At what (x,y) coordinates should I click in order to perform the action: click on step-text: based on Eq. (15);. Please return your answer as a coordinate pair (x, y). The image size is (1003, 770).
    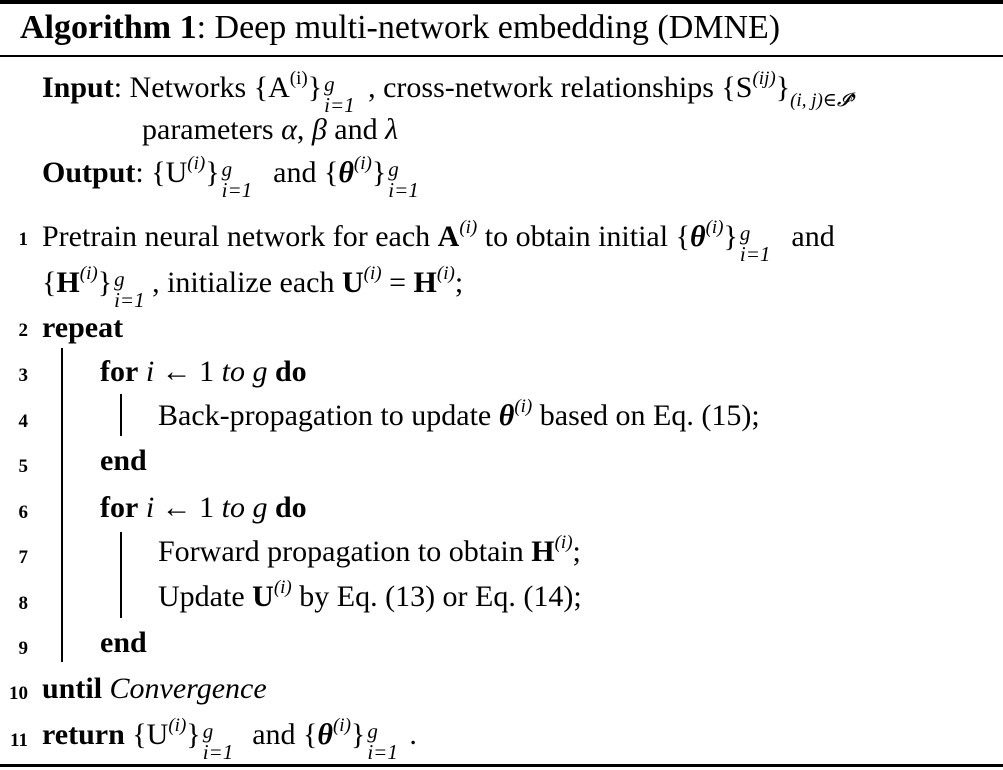
    Looking at the image, I should click on (646, 415).